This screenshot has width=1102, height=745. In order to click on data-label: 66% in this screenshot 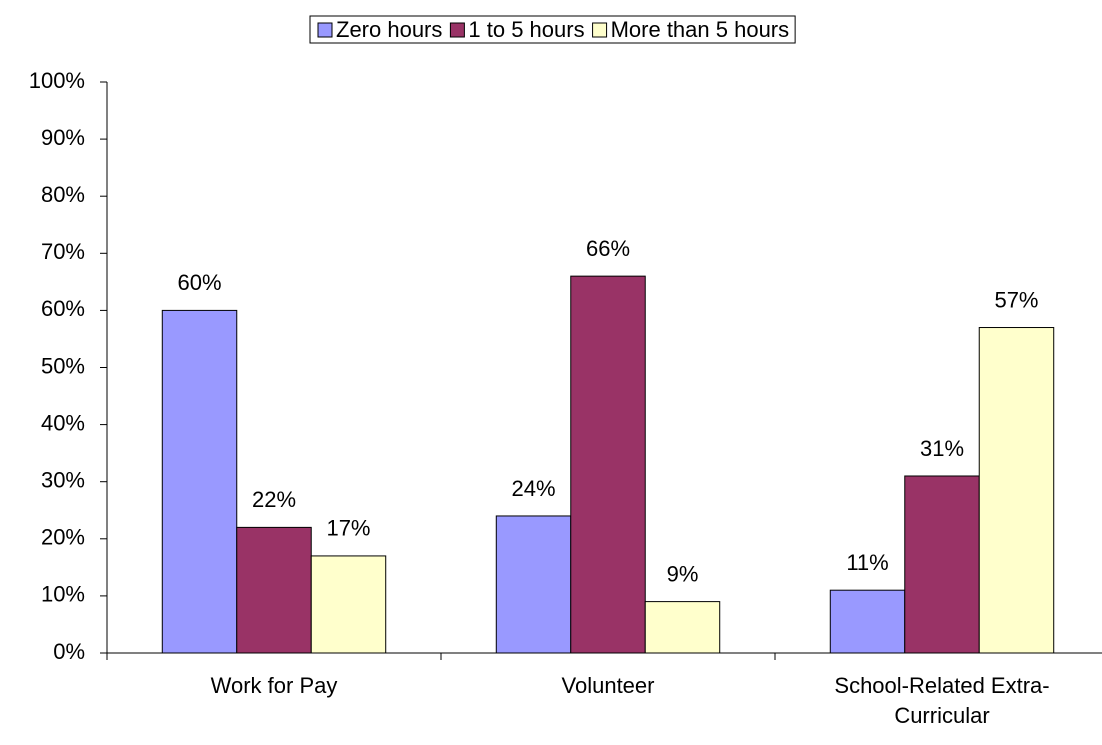, I will do `click(608, 248)`.